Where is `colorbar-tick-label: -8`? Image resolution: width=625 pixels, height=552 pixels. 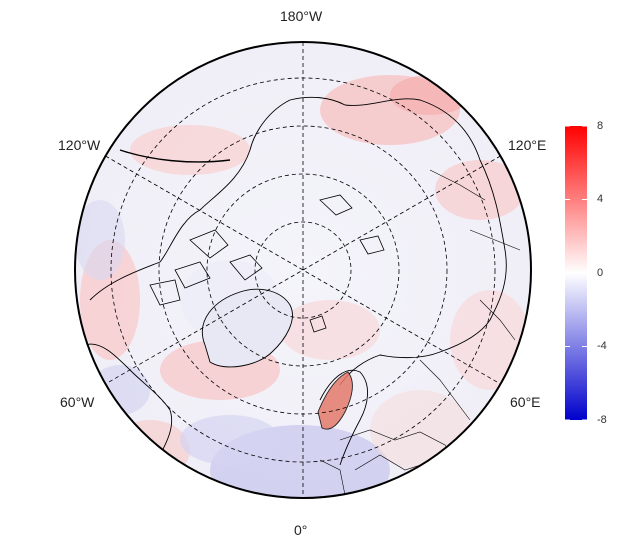 colorbar-tick-label: -8 is located at coordinates (602, 420).